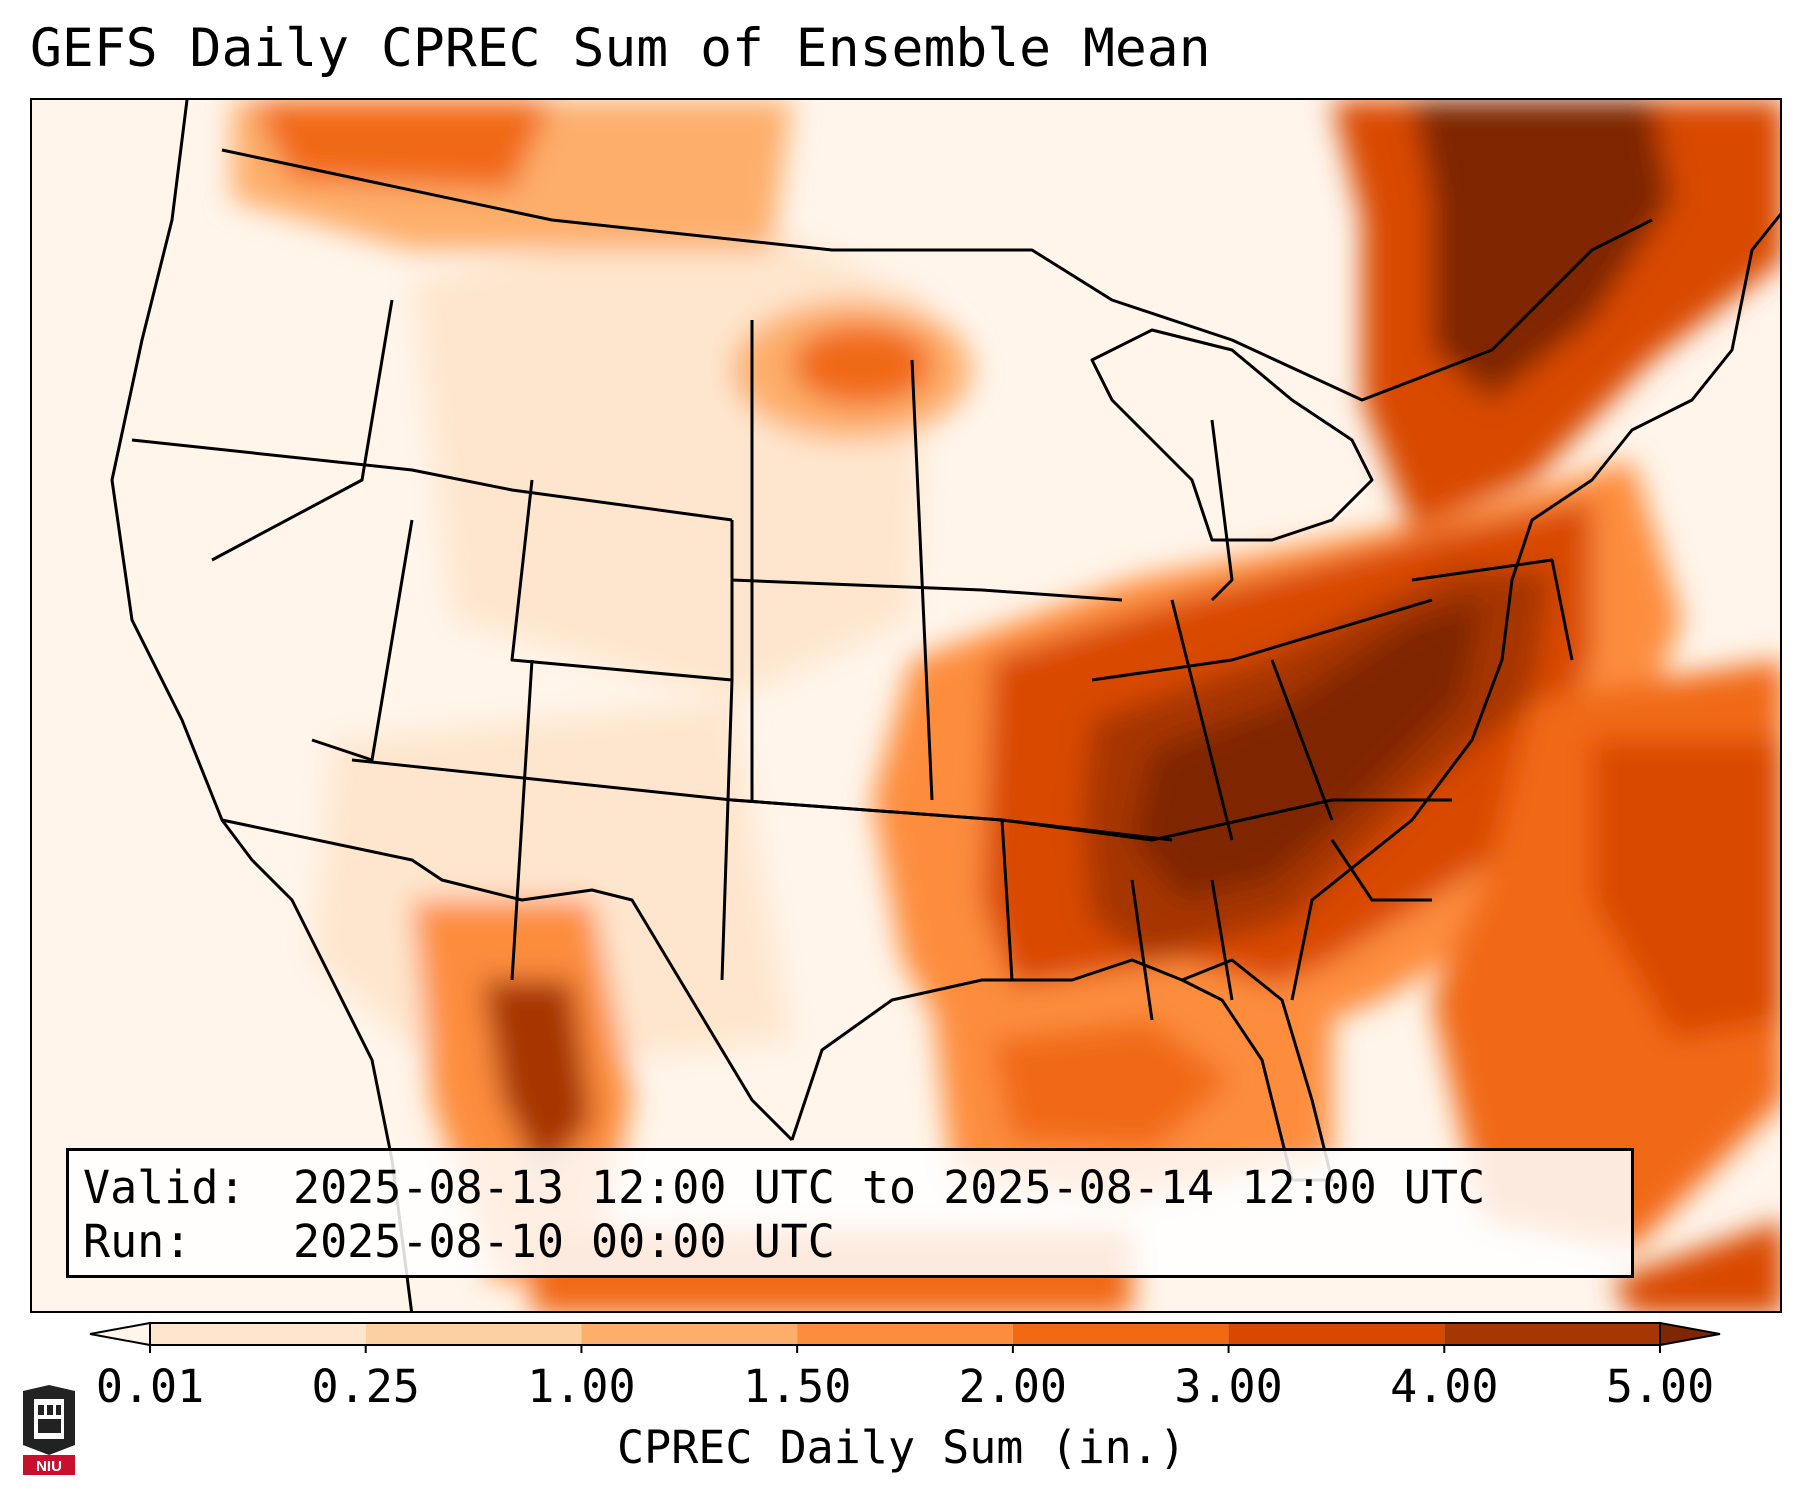 This screenshot has height=1500, width=1803. Describe the element at coordinates (120, 1334) in the screenshot. I see `colorbar-extend-low` at that location.